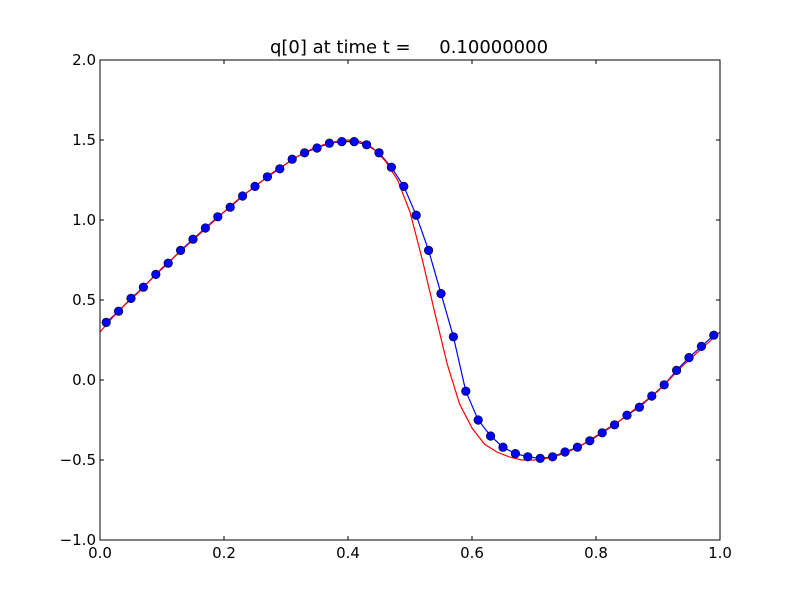 The image size is (800, 600). What do you see at coordinates (409, 47) in the screenshot?
I see `chart-title: q[0] at time t = 0.10000000` at bounding box center [409, 47].